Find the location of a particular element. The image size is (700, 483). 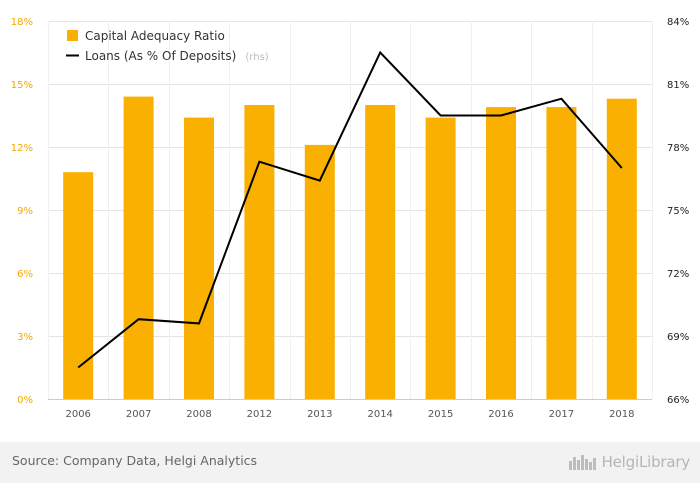

x-tick-label: 2014 is located at coordinates (379, 414).